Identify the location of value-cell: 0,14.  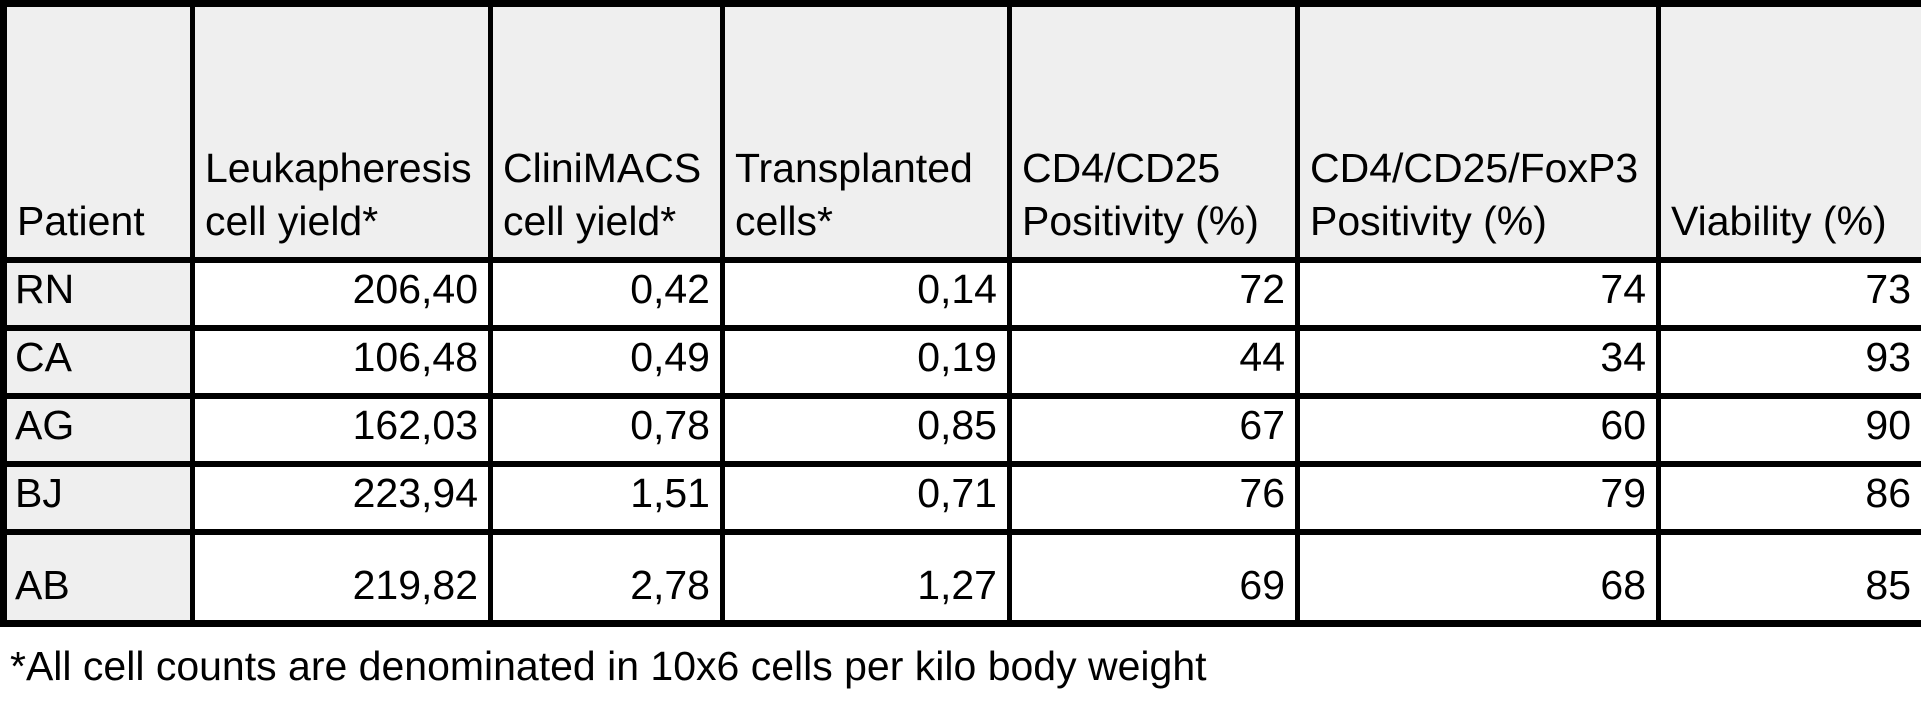
(866, 293).